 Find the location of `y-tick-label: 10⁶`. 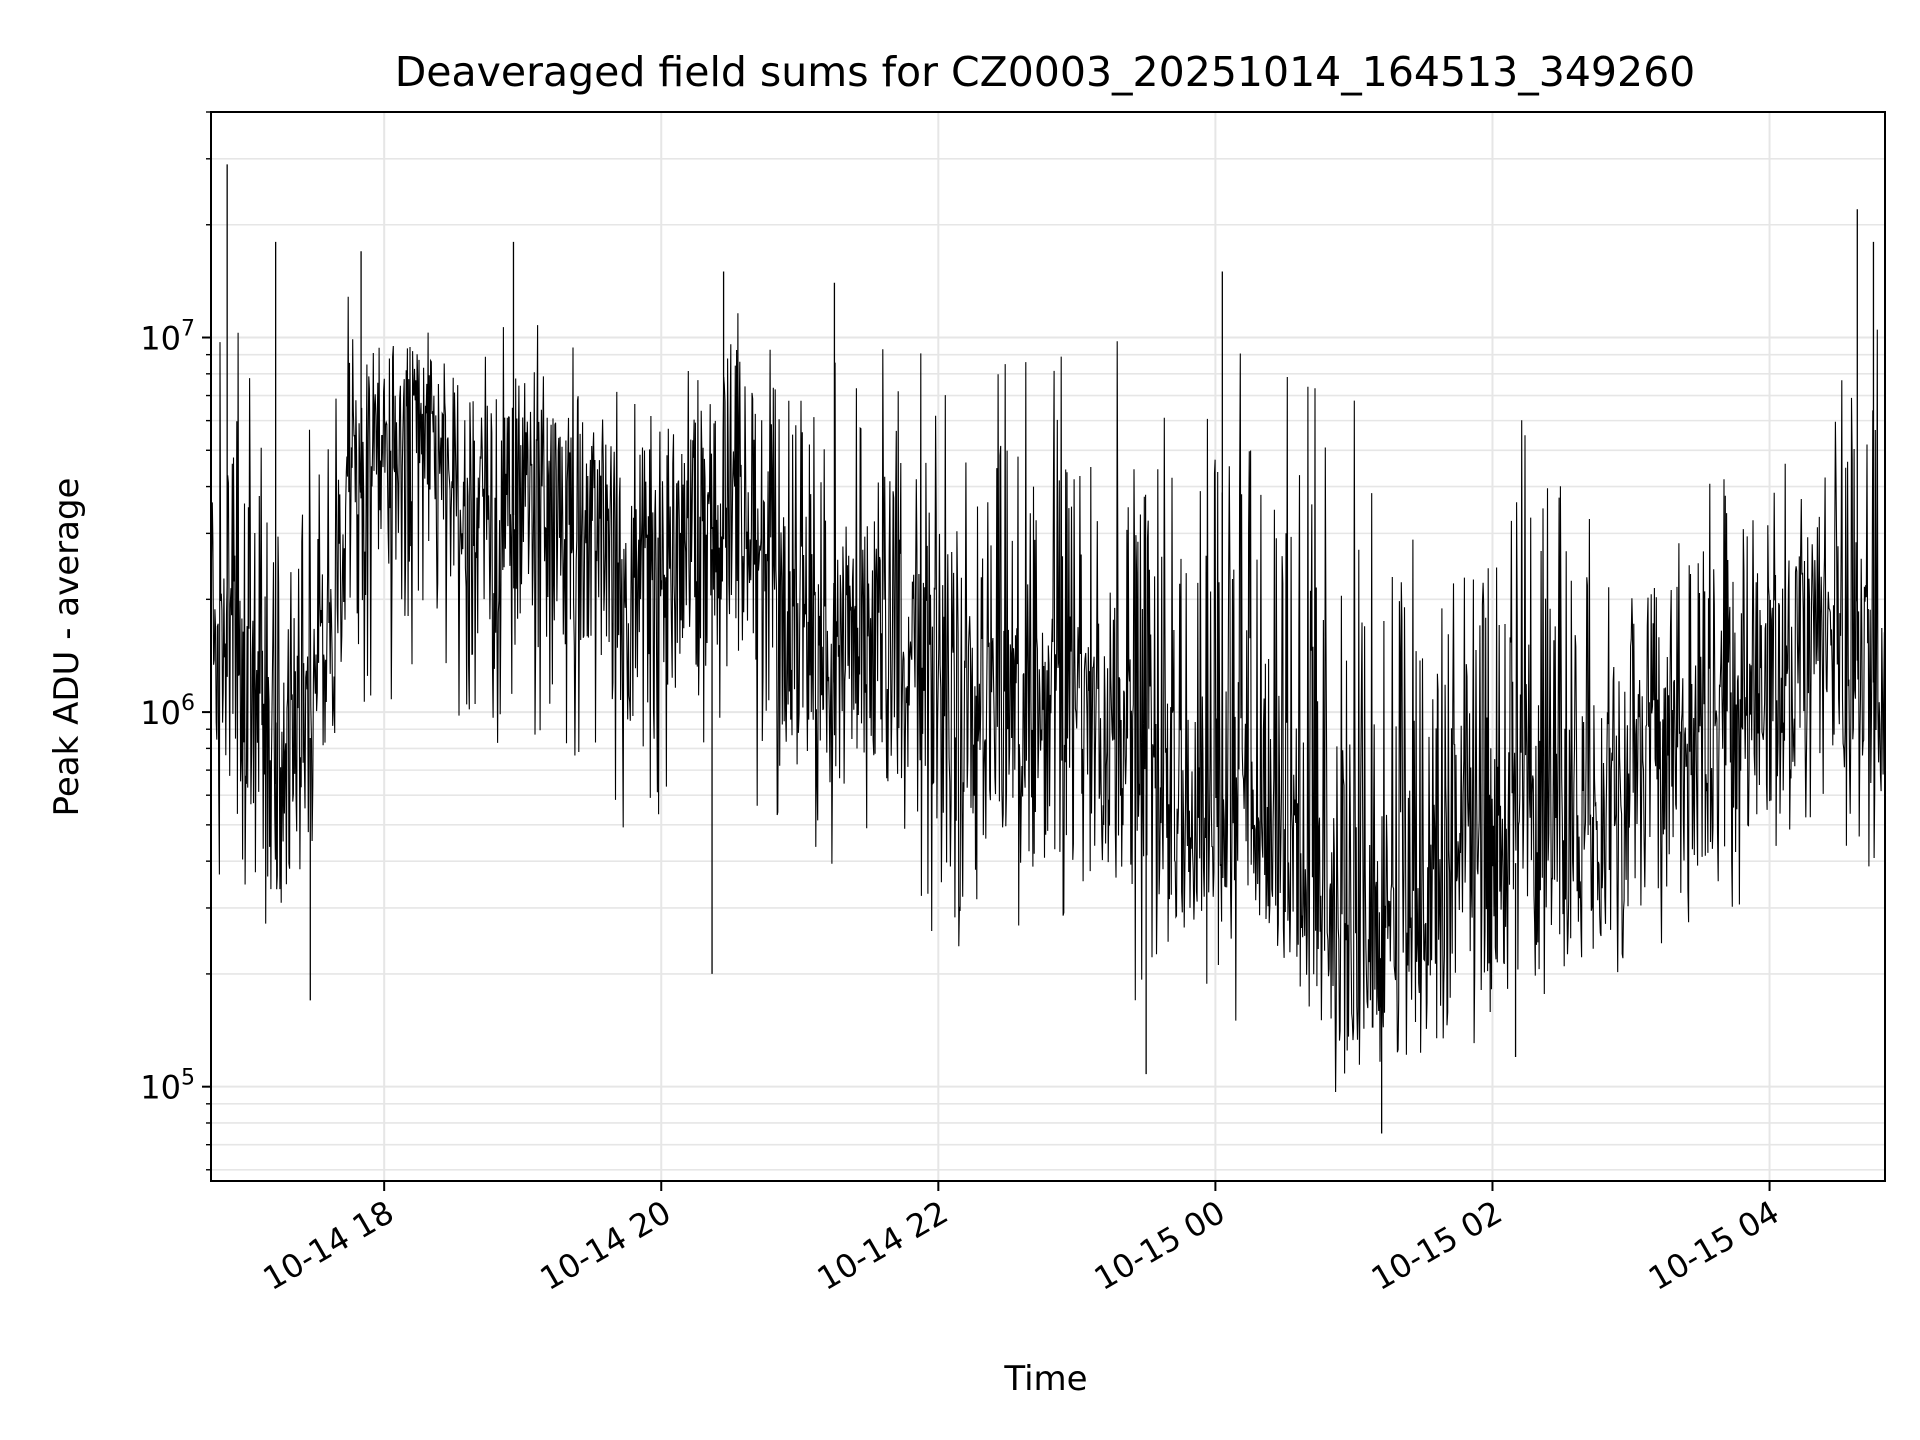

y-tick-label: 10⁶ is located at coordinates (167, 711).